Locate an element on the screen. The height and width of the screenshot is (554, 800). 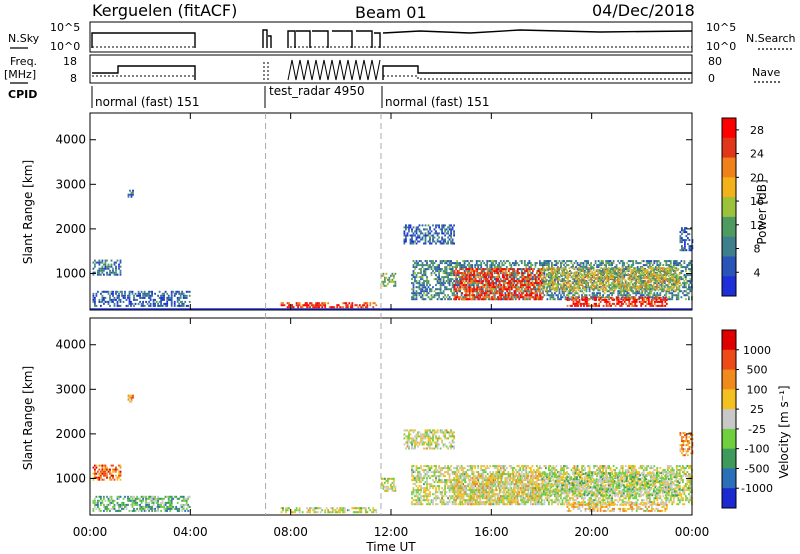
freq-tick-bottom: 8 is located at coordinates (73, 78).